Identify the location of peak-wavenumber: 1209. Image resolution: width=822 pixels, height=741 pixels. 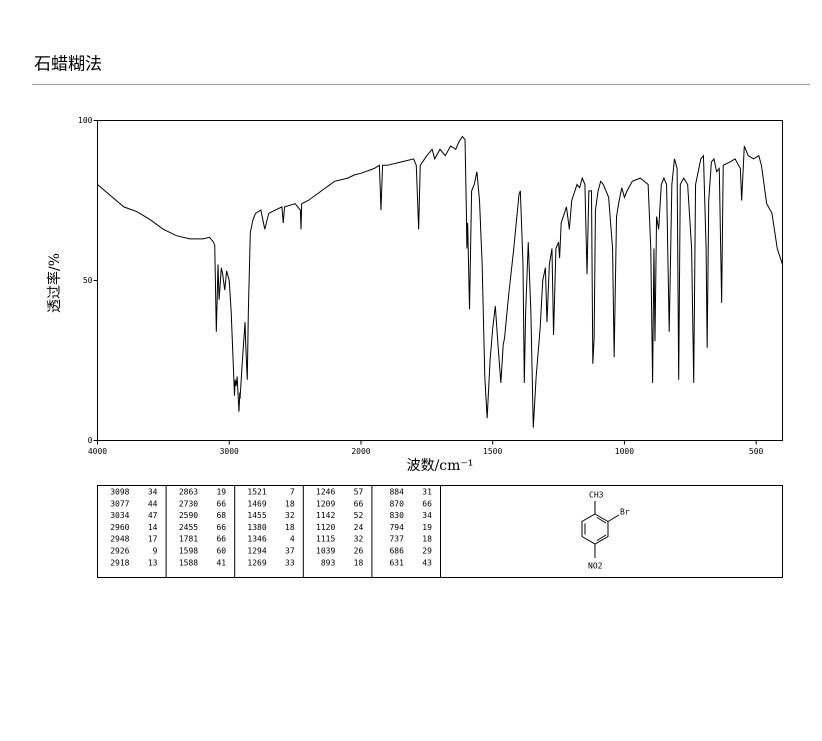
(325, 503).